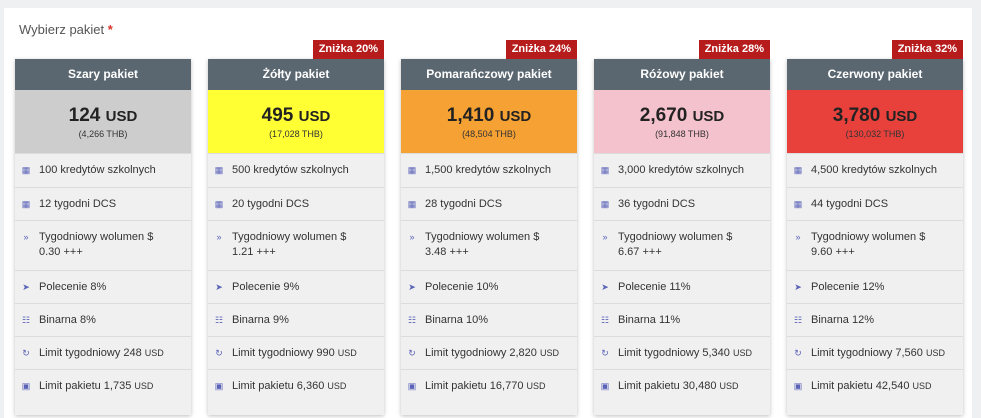  I want to click on price-box: 2,670 USD (91,848 THB), so click(682, 121).